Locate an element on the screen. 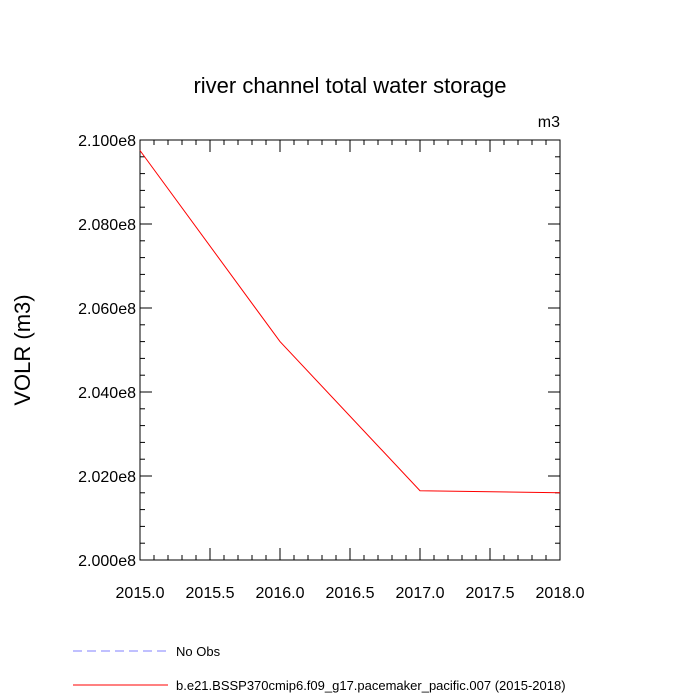 The height and width of the screenshot is (700, 700). x-tick-label: 2016.0 is located at coordinates (280, 593).